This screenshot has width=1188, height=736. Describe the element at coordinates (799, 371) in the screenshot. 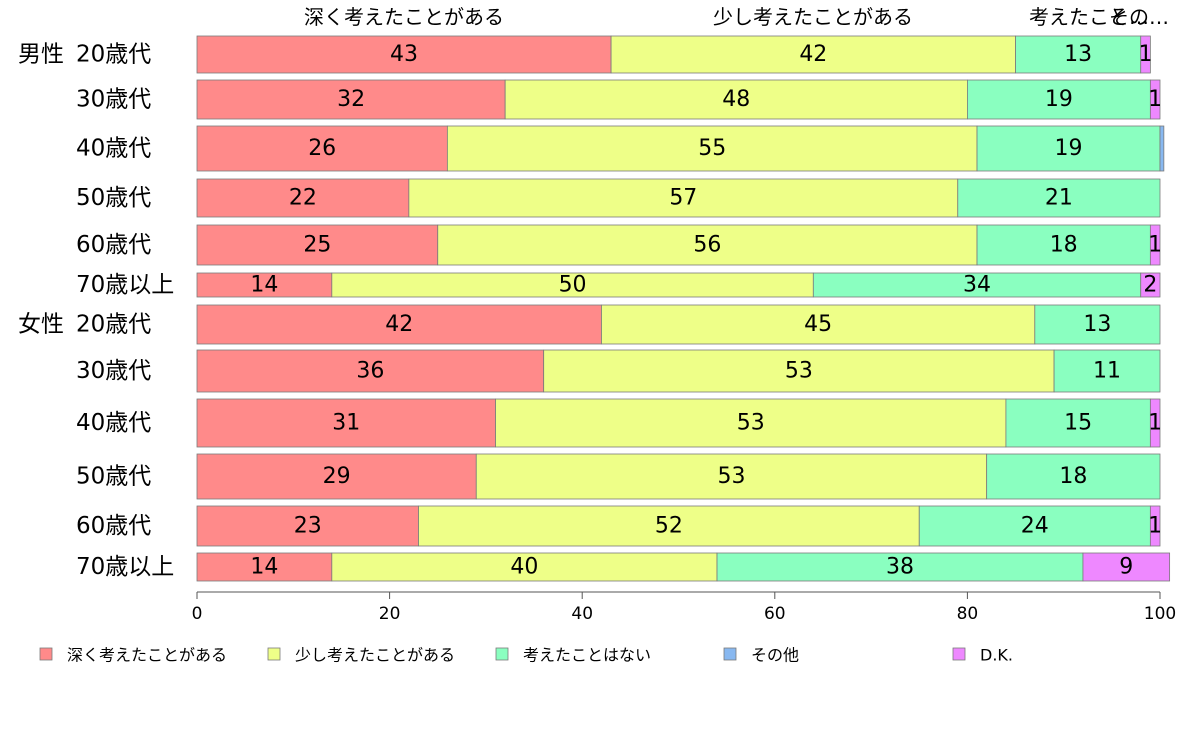

I see `data-label: 53` at that location.